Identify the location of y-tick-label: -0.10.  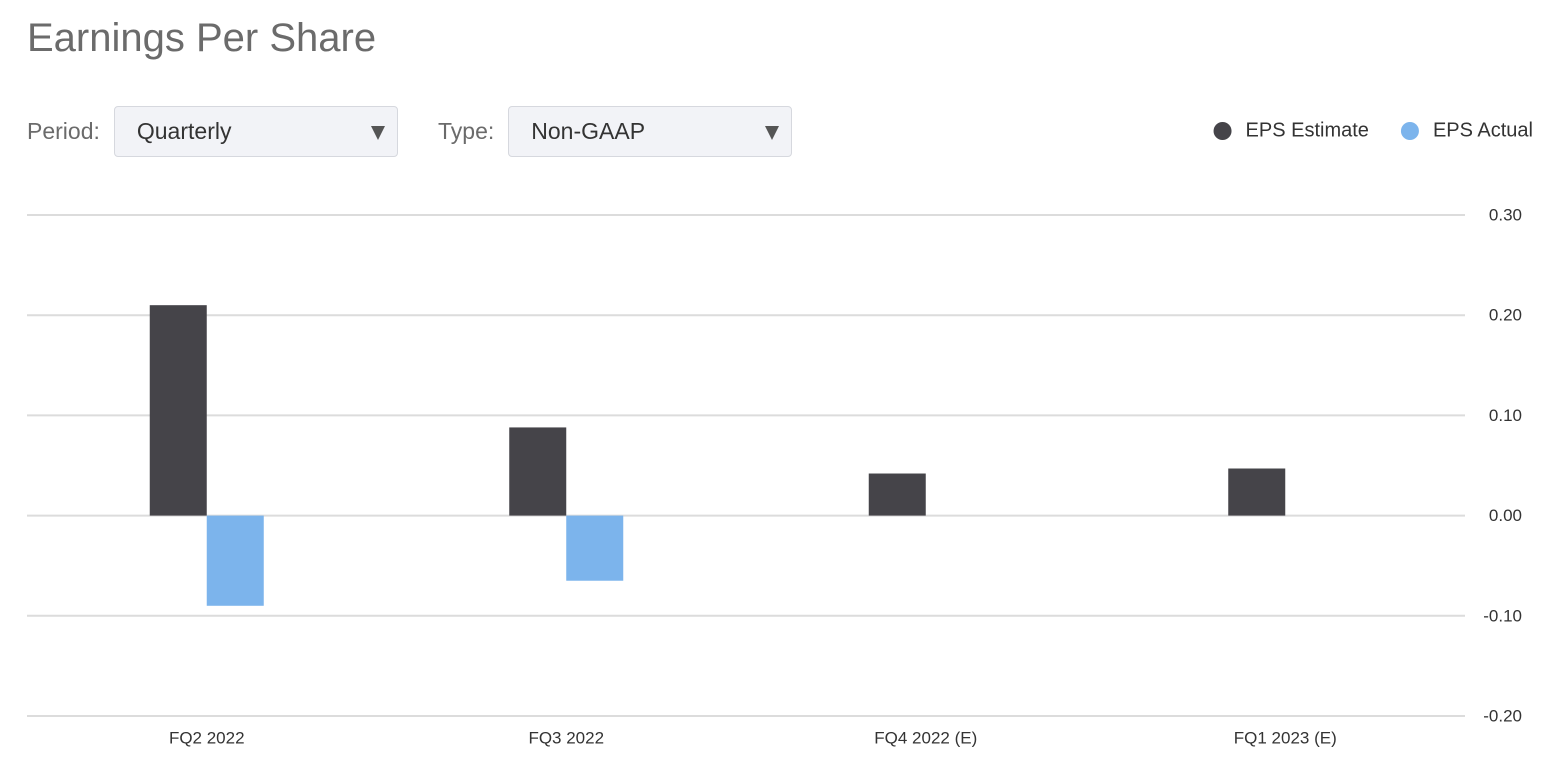
(1502, 615).